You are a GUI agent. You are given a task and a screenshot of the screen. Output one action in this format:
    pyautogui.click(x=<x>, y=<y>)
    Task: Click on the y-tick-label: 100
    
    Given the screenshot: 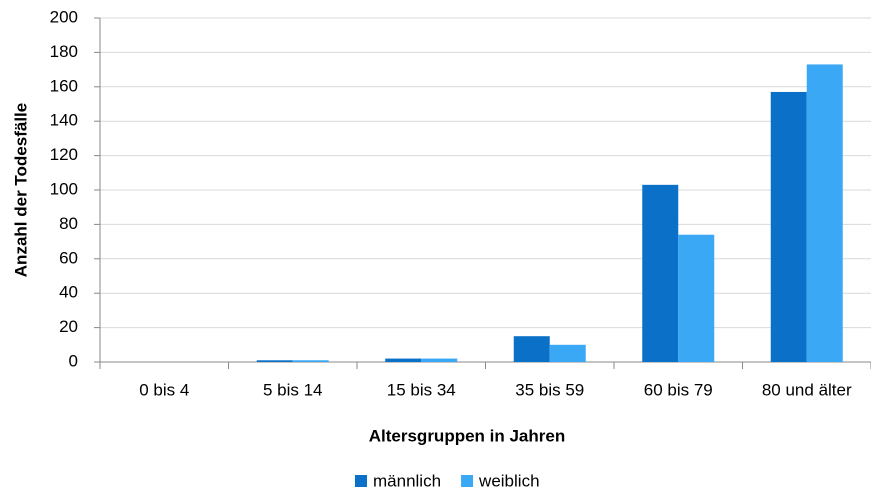 What is the action you would take?
    pyautogui.click(x=64, y=188)
    